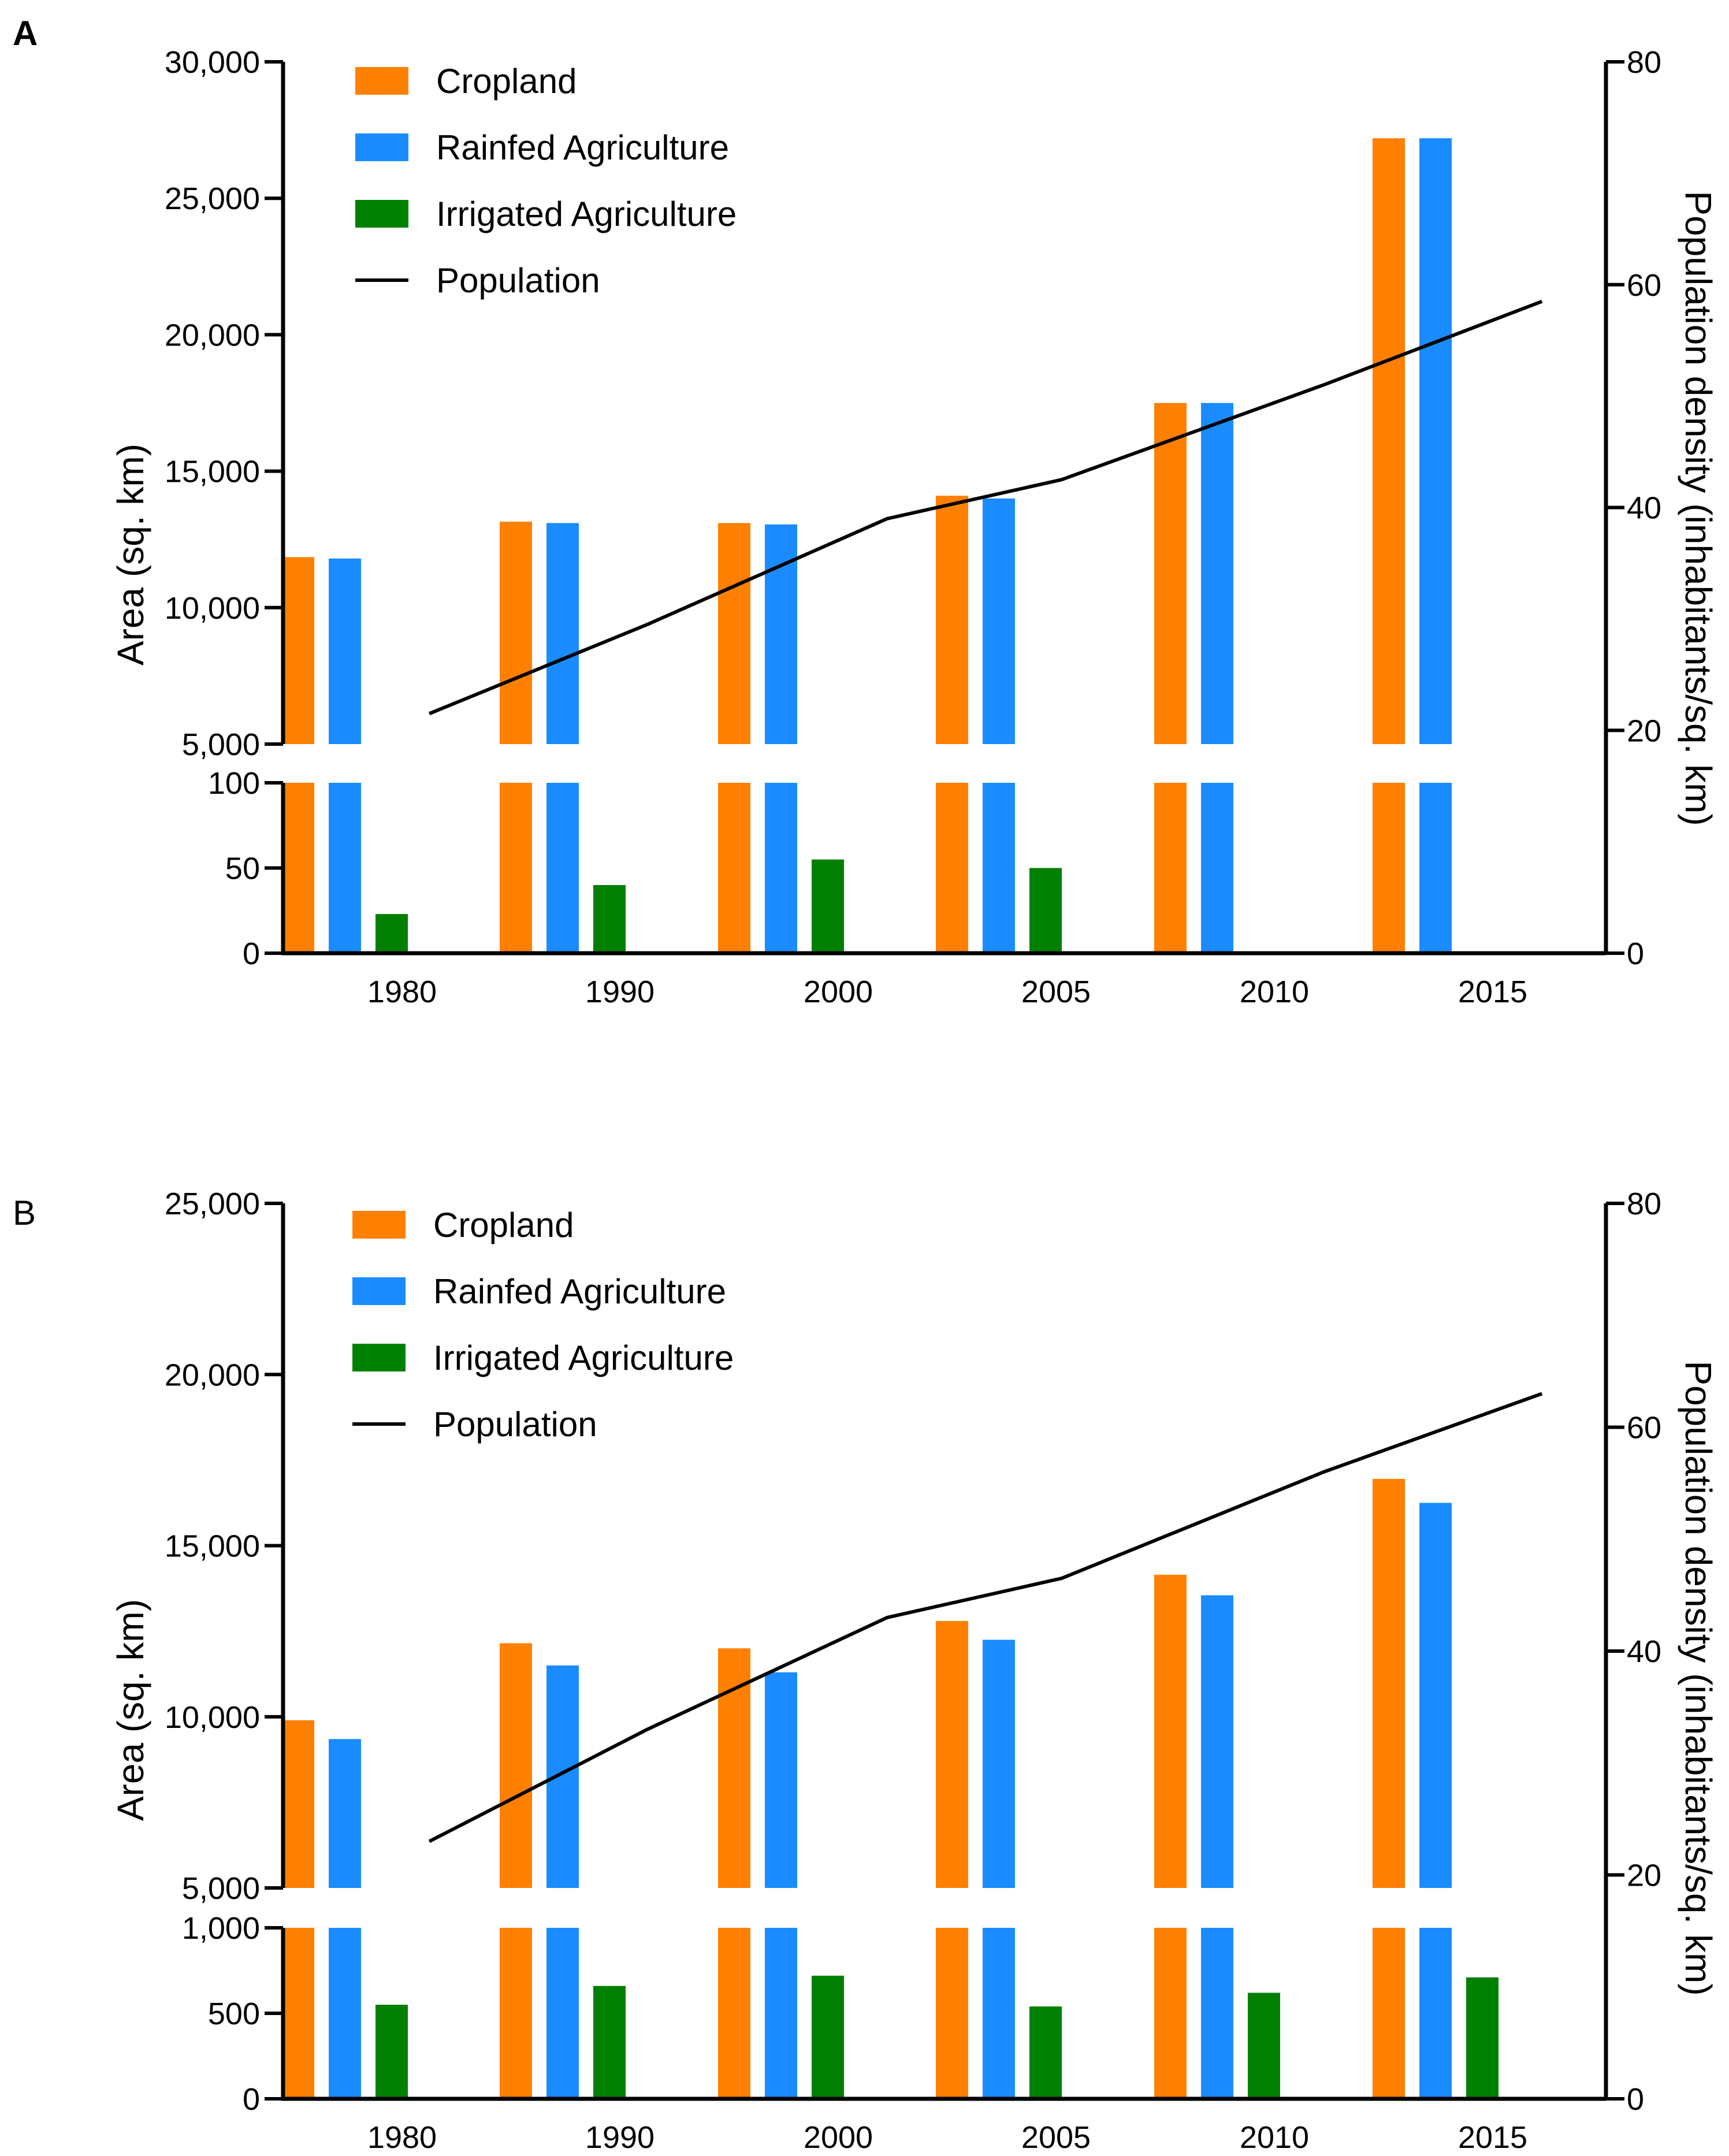 Image resolution: width=1729 pixels, height=2156 pixels. What do you see at coordinates (1644, 1652) in the screenshot?
I see `right-tick-label: 40` at bounding box center [1644, 1652].